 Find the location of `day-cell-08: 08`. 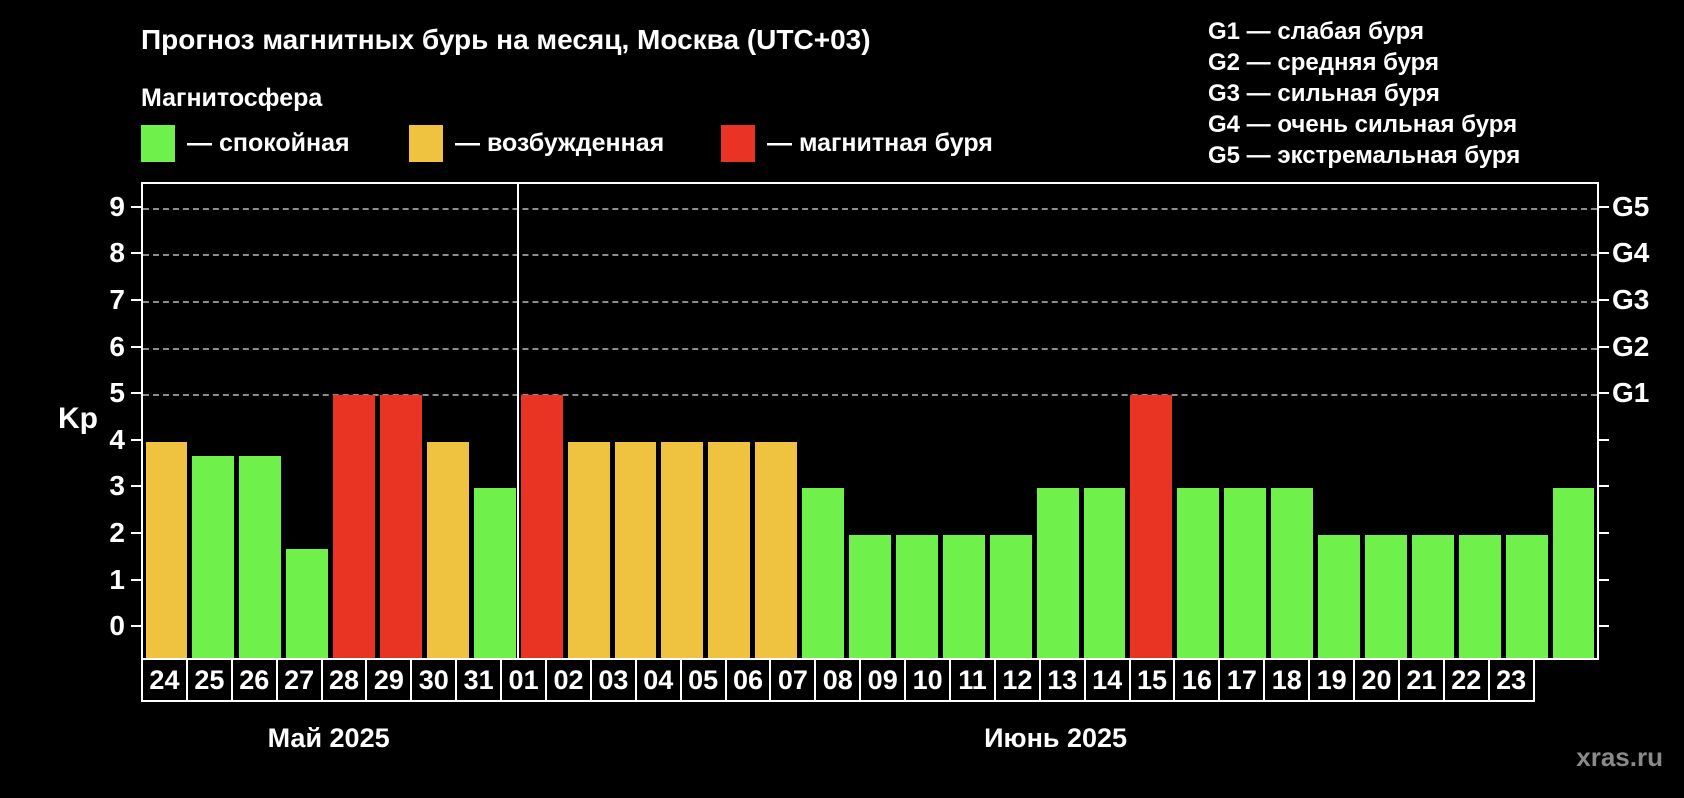

day-cell-08: 08 is located at coordinates (838, 680).